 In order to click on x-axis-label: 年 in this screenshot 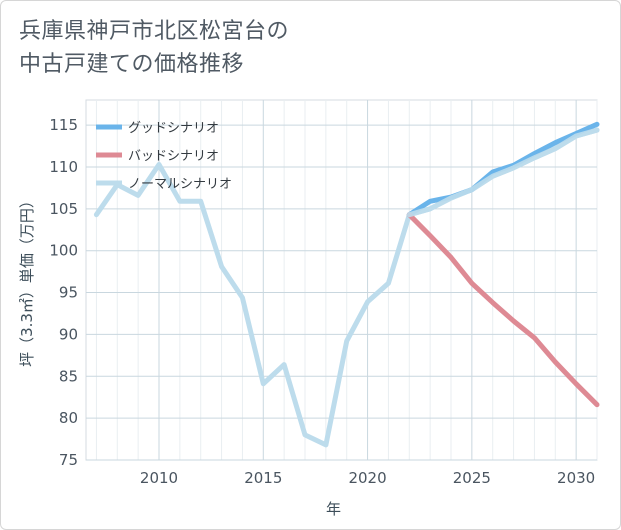, I will do `click(333, 509)`.